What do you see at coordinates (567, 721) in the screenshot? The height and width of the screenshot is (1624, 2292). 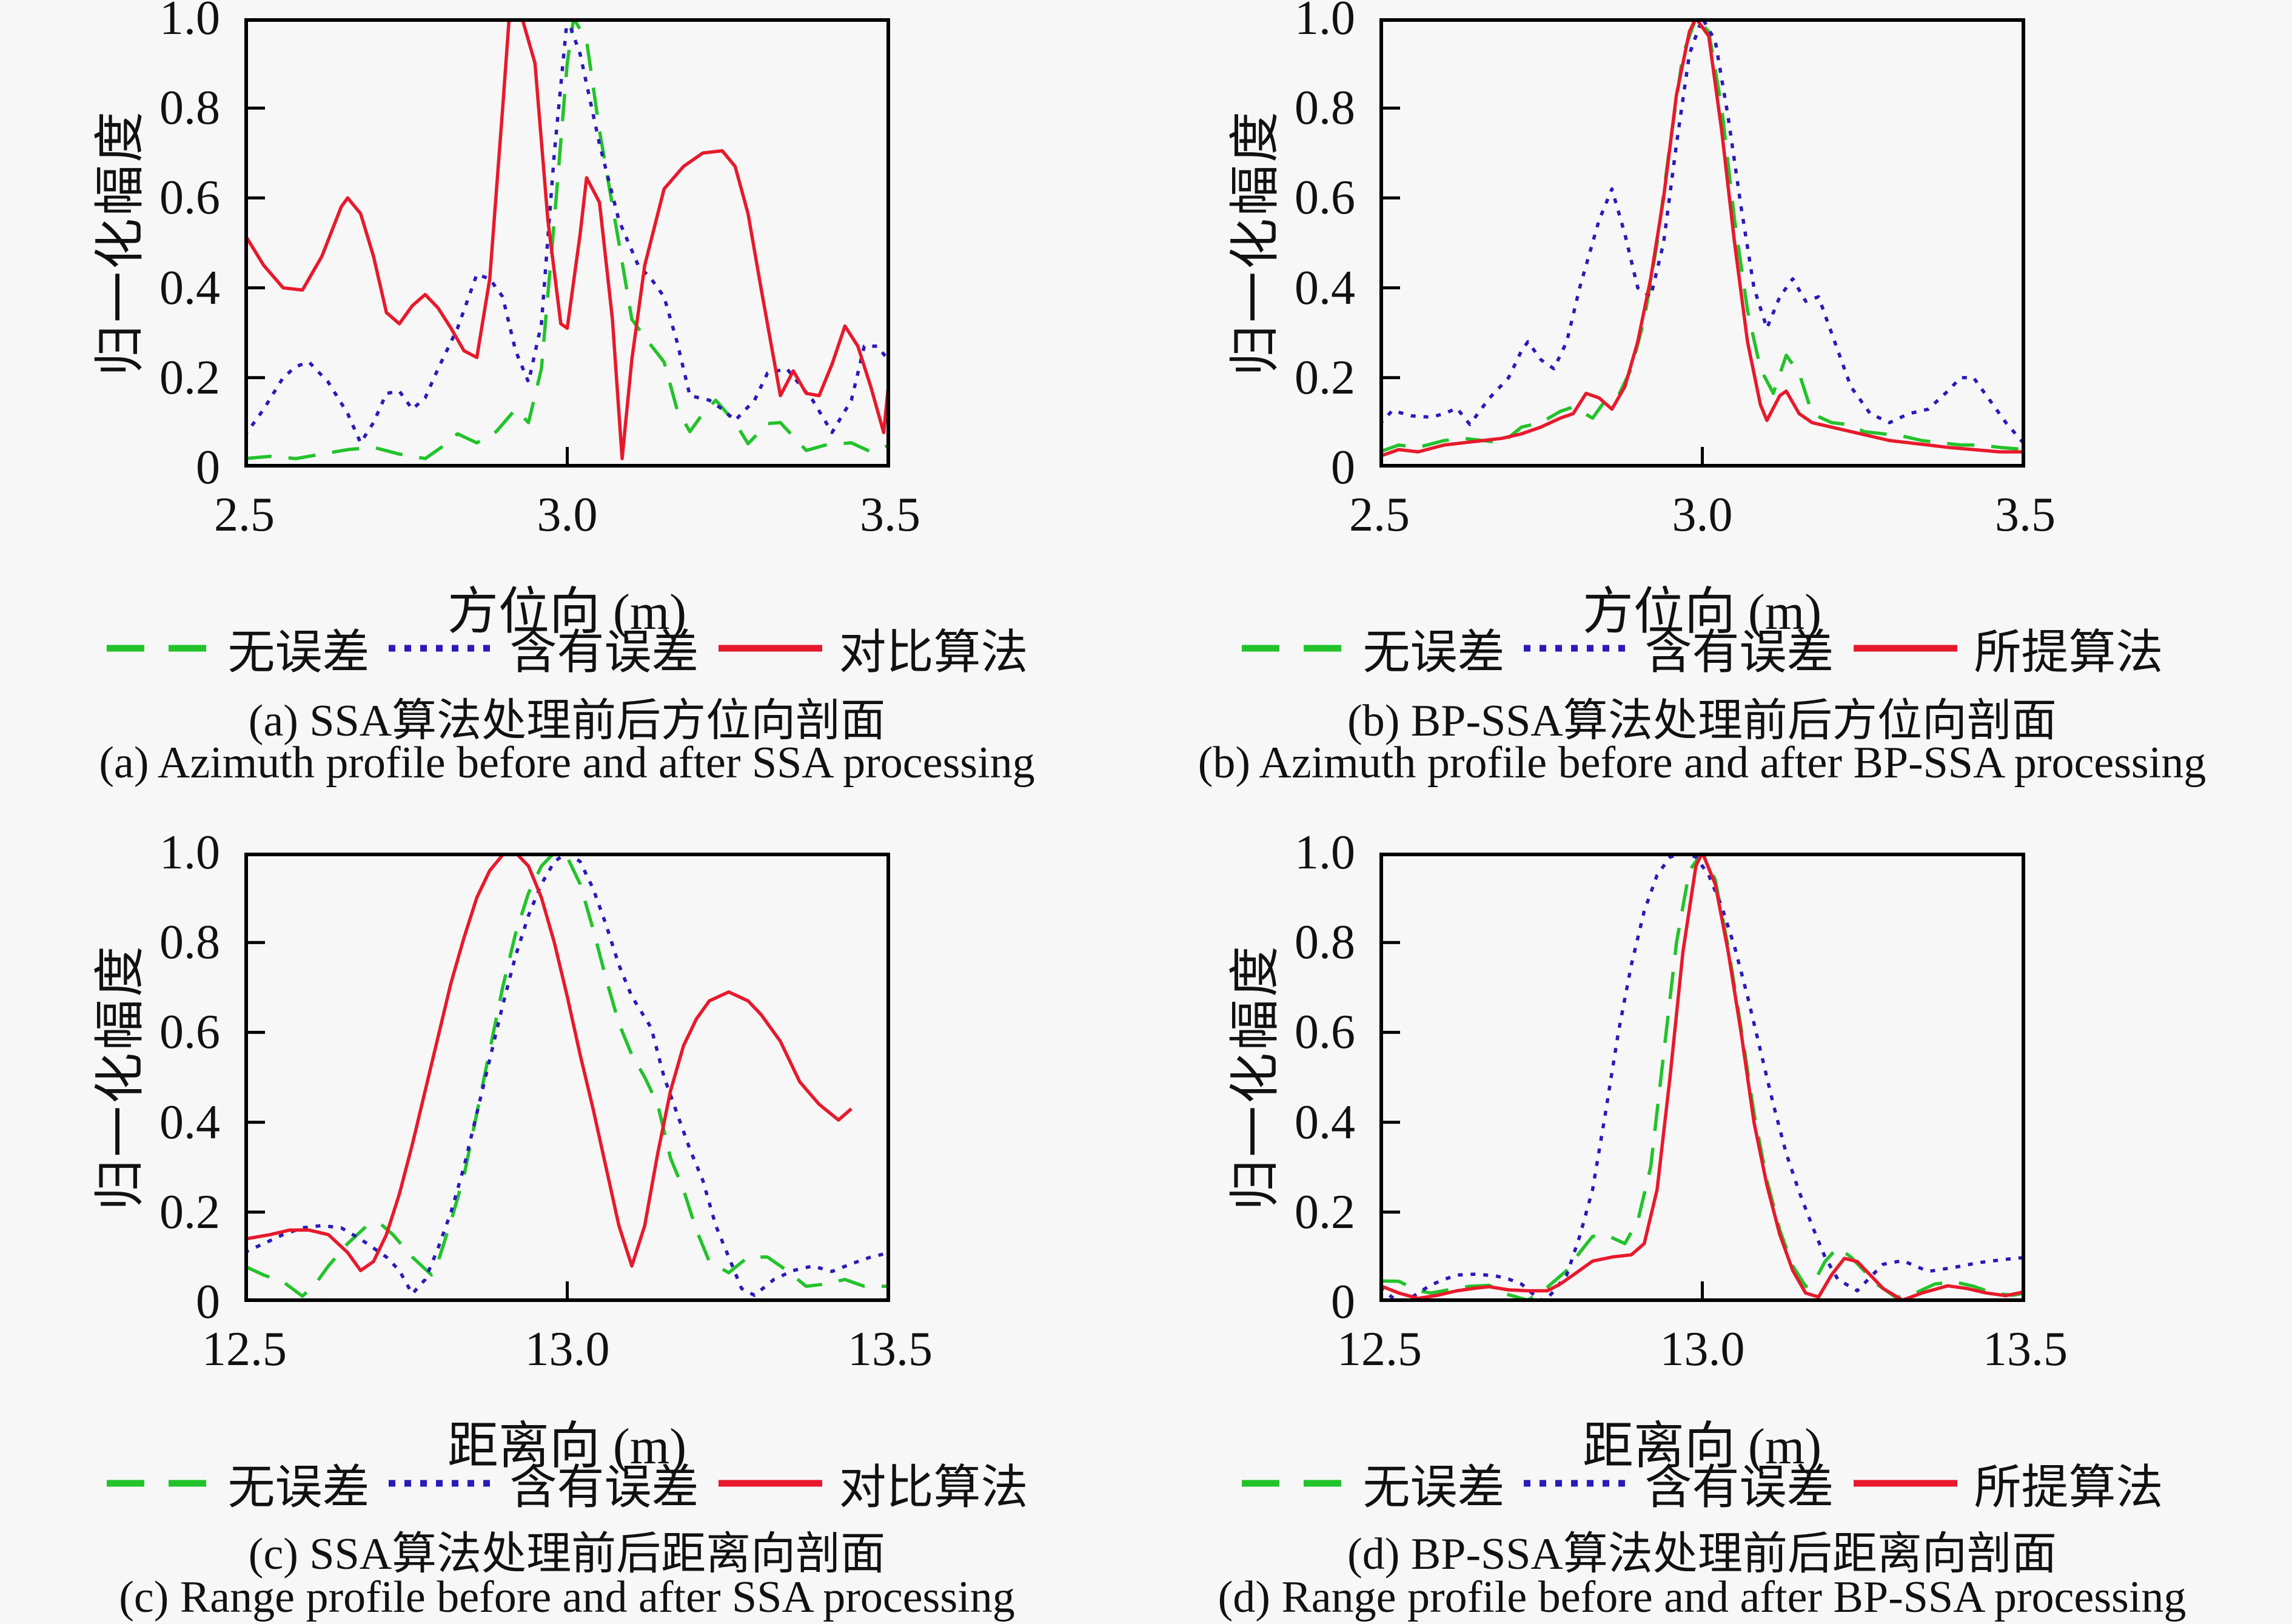 I see `caption-chinese: (a) SSA算法处理前后方位向剖面` at bounding box center [567, 721].